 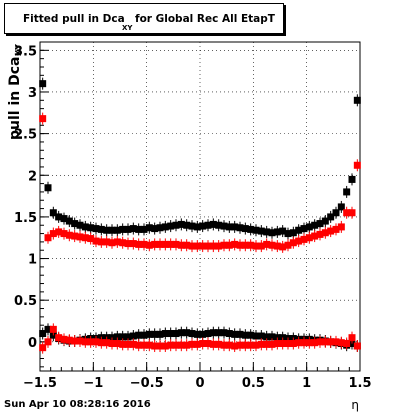 What do you see at coordinates (74, 19) in the screenshot?
I see `chart-title-main: Fitted pull in Dca` at bounding box center [74, 19].